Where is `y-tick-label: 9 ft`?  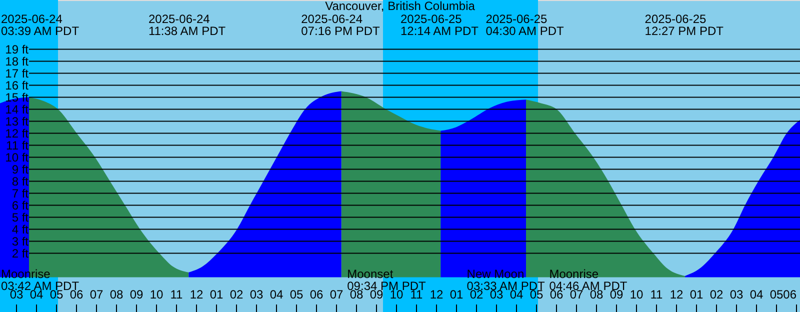 y-tick-label: 9 ft is located at coordinates (21, 169).